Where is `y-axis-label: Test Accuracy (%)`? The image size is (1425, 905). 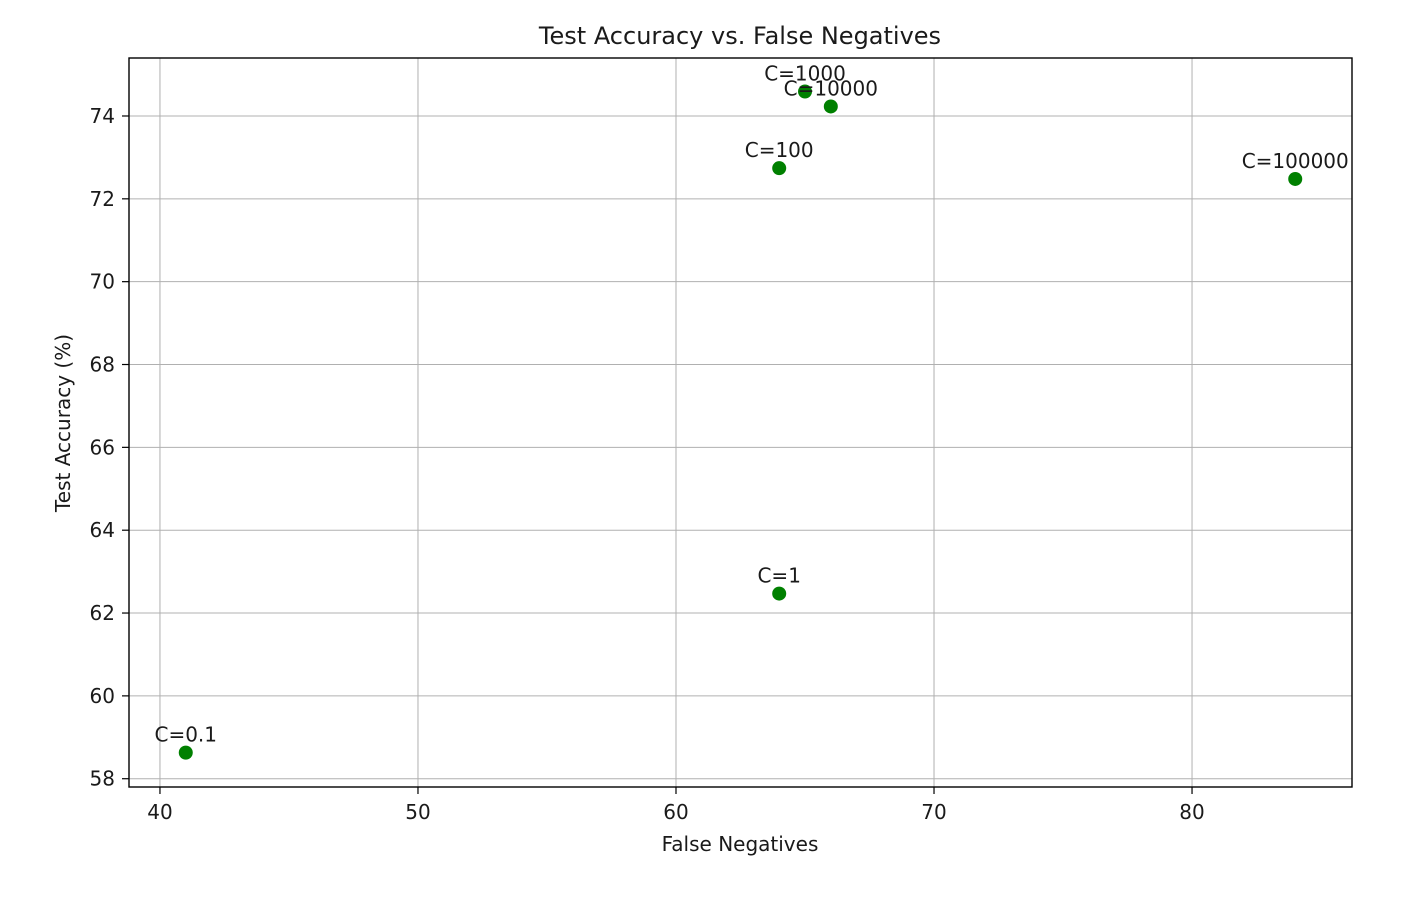
y-axis-label: Test Accuracy (%) is located at coordinates (63, 423).